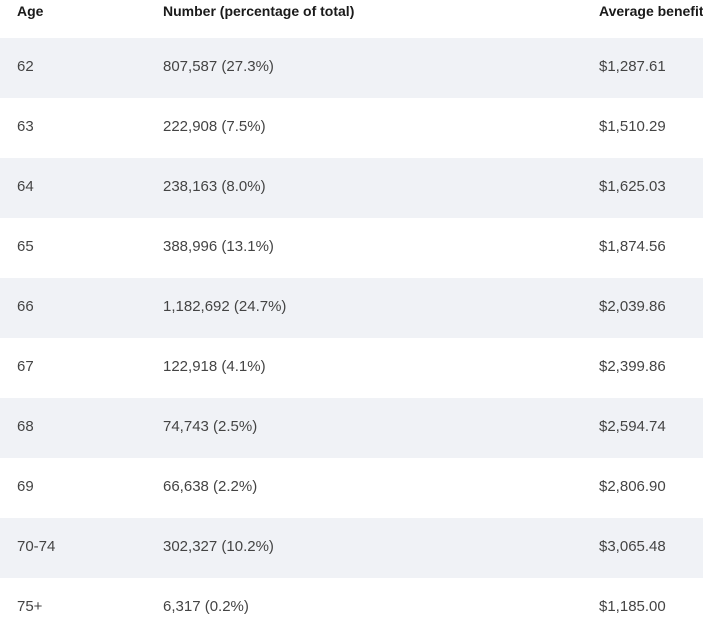 The image size is (703, 638). Describe the element at coordinates (632, 366) in the screenshot. I see `cell-average-benefit: $2,399.86` at that location.